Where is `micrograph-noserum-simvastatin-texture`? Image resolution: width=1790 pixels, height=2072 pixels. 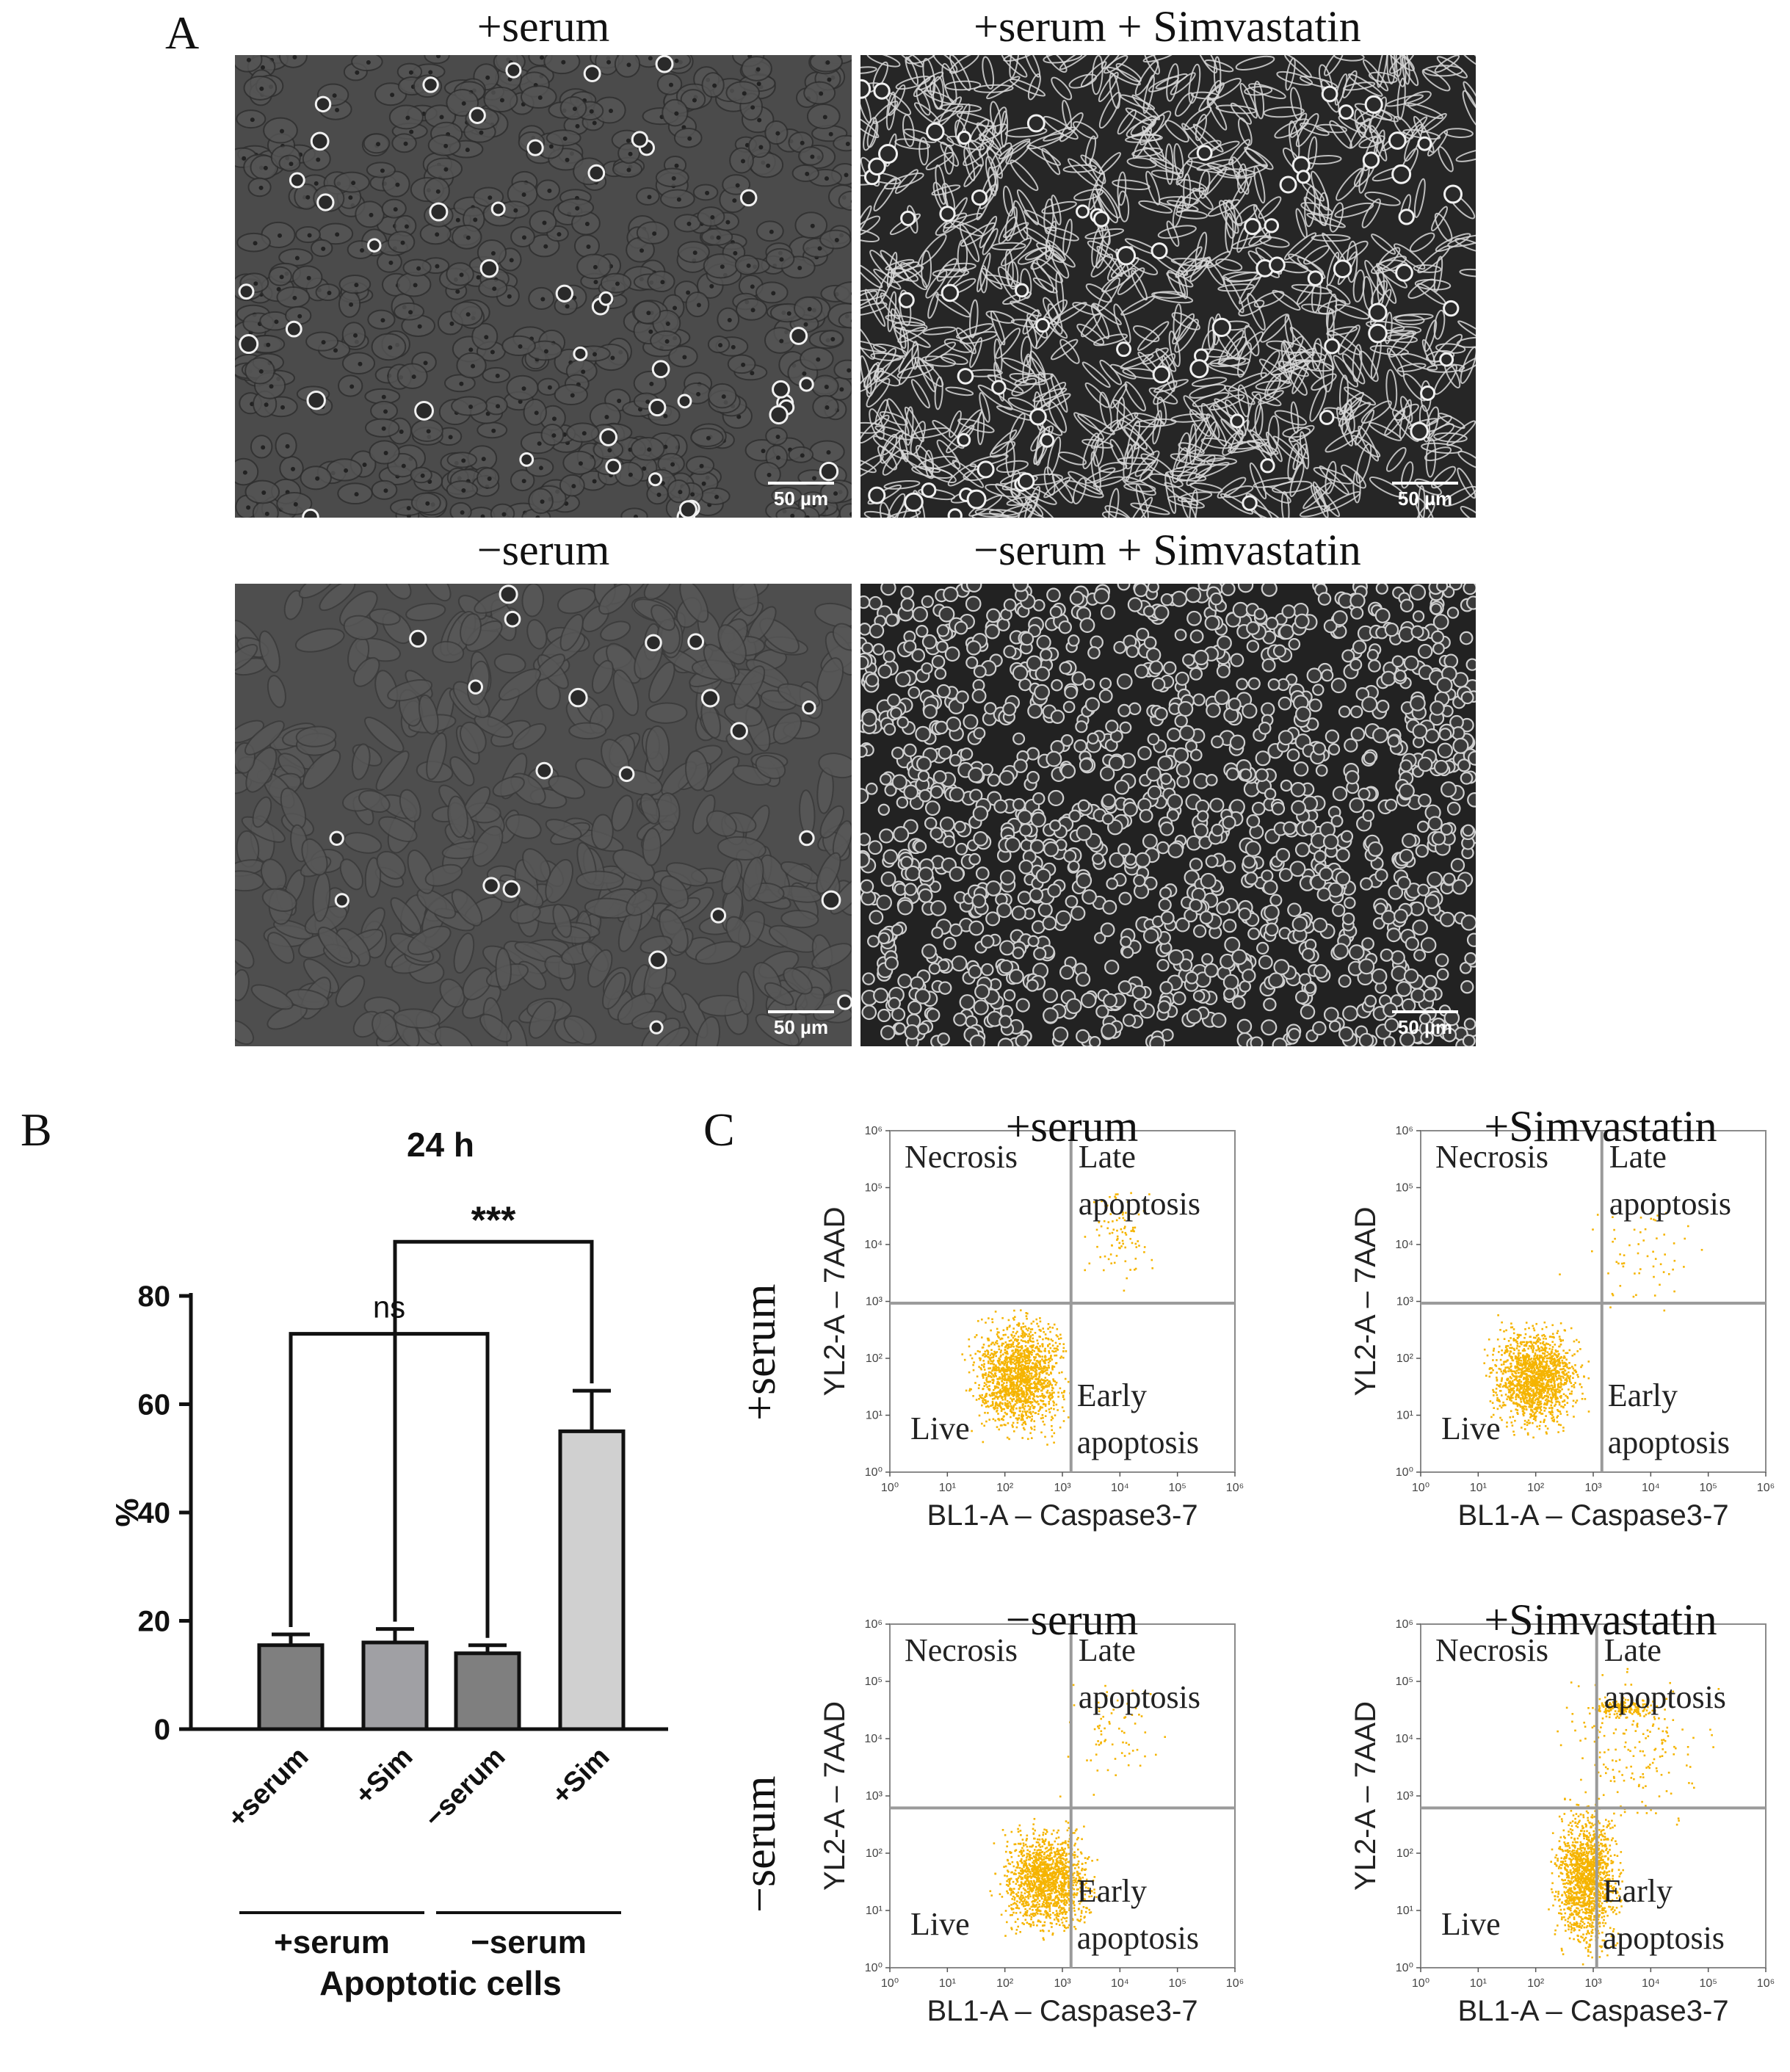
micrograph-noserum-simvastatin-texture is located at coordinates (1168, 815).